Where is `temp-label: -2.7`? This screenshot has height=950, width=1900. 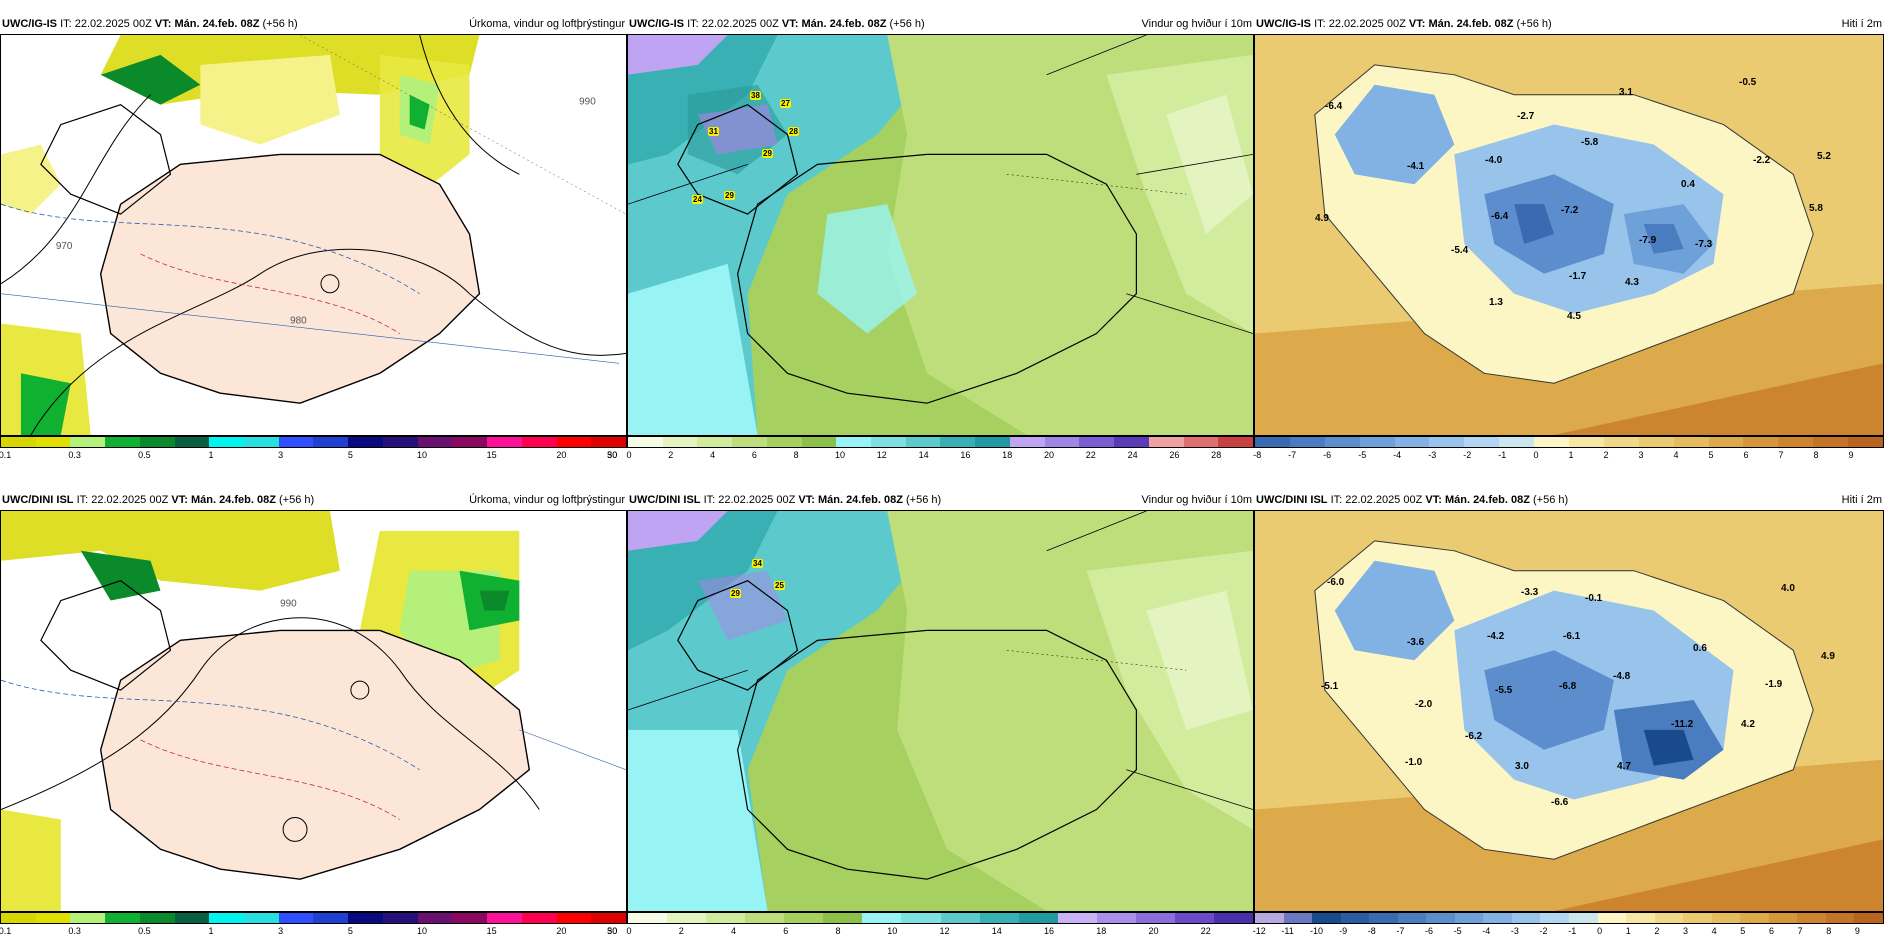 temp-label: -2.7 is located at coordinates (1526, 116).